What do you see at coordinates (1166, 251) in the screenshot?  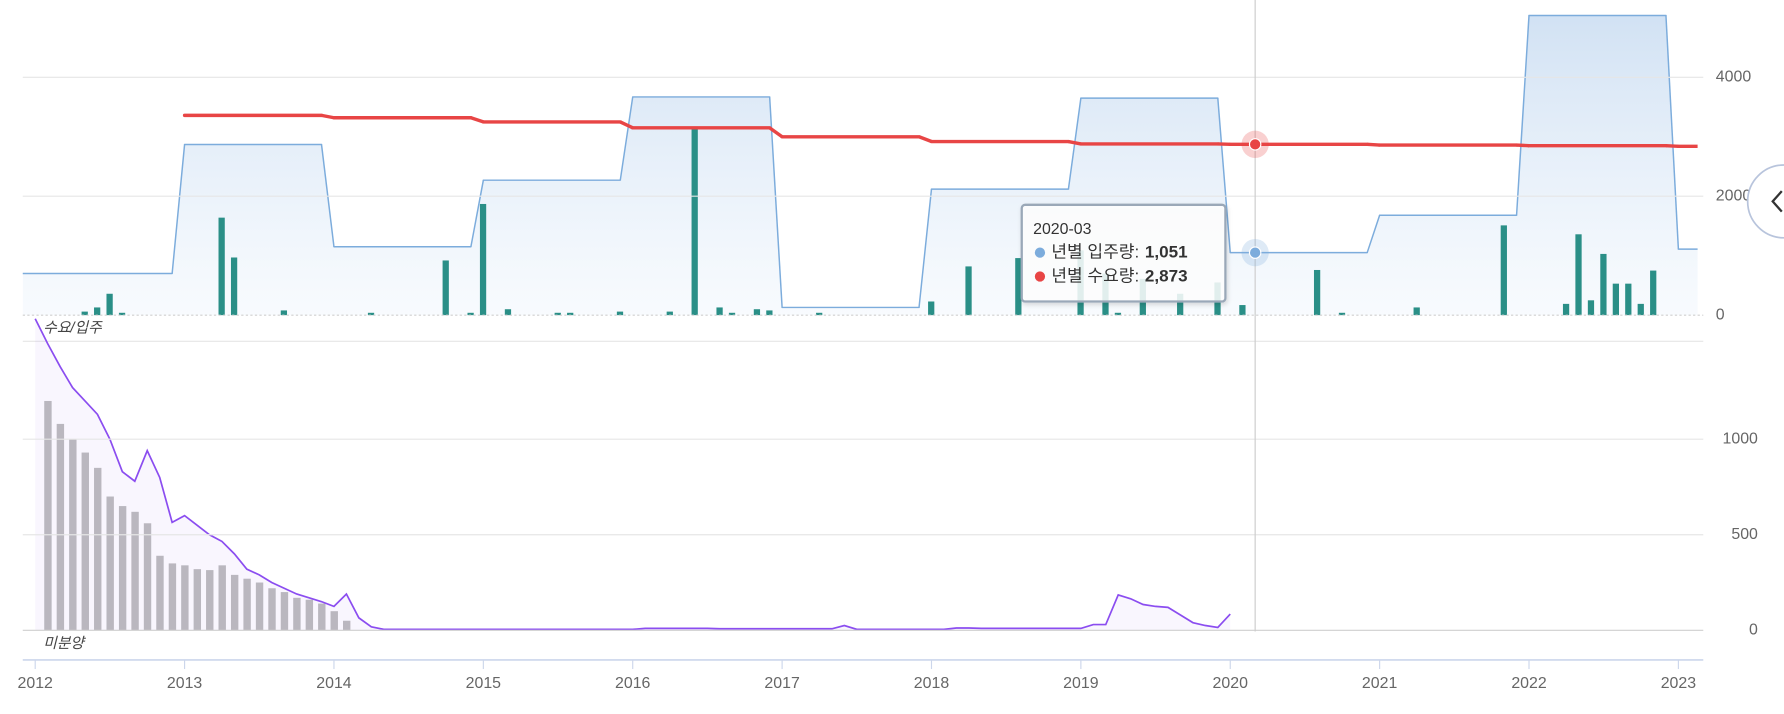 I see `tooltip-value: 1,051` at bounding box center [1166, 251].